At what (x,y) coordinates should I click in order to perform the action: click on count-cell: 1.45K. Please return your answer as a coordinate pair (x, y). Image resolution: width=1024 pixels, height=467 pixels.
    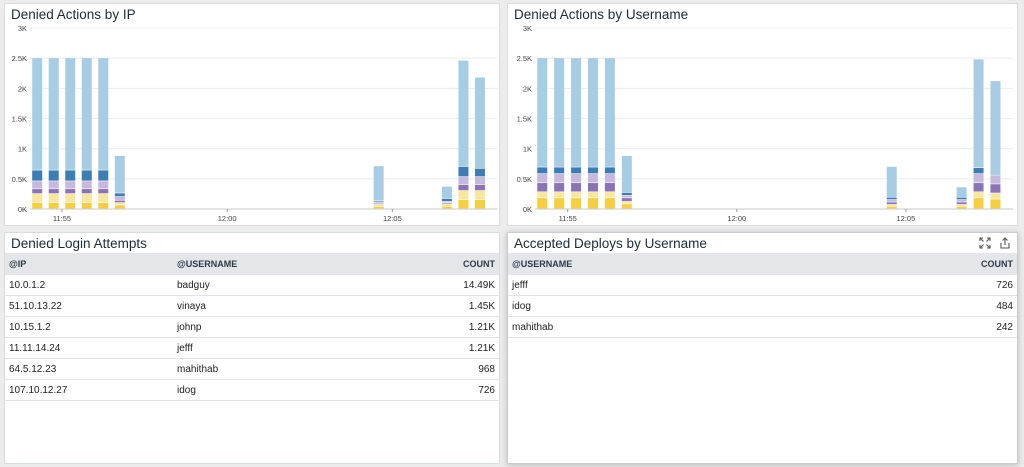
    Looking at the image, I should click on (438, 306).